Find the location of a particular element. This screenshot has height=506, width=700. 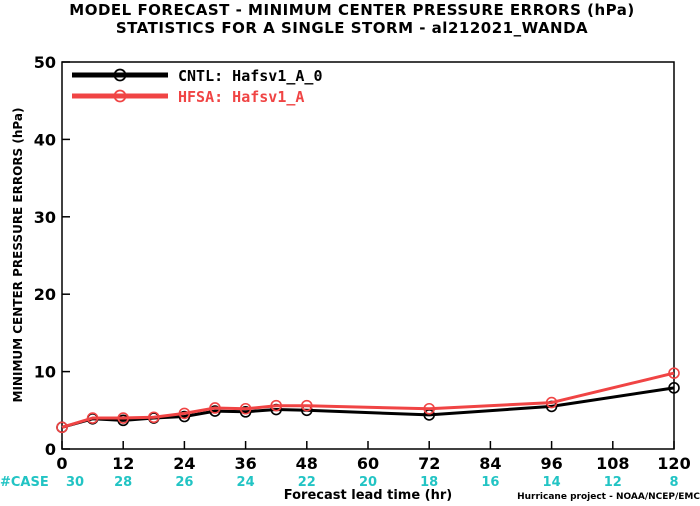

y-tick-label: 0 is located at coordinates (50, 449).